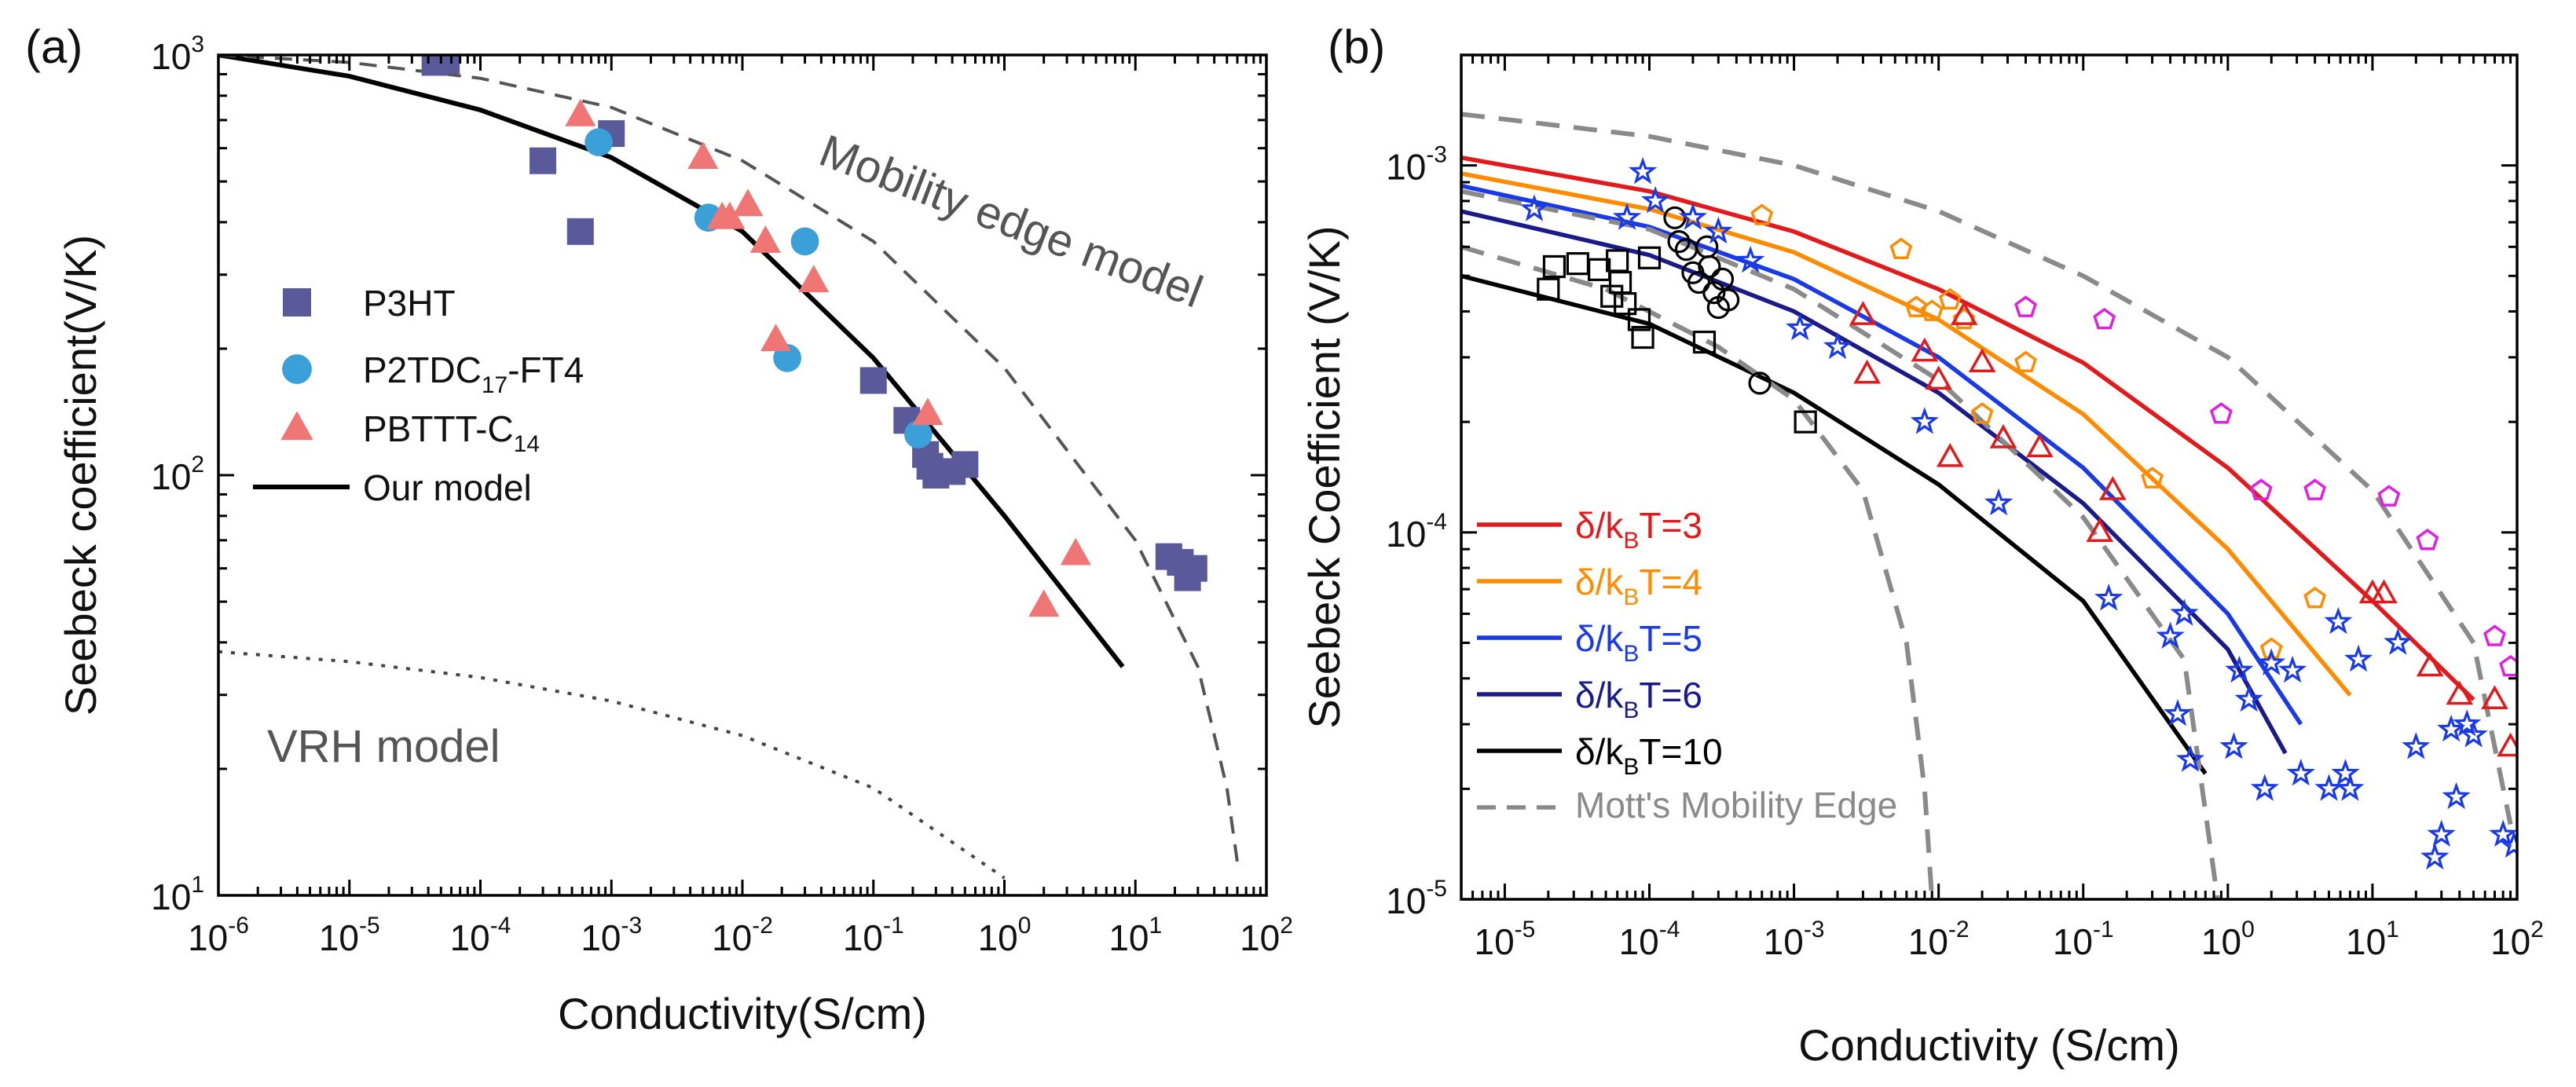 This screenshot has height=1087, width=2576. I want to click on panel-b-x-tick-label: 102, so click(2517, 939).